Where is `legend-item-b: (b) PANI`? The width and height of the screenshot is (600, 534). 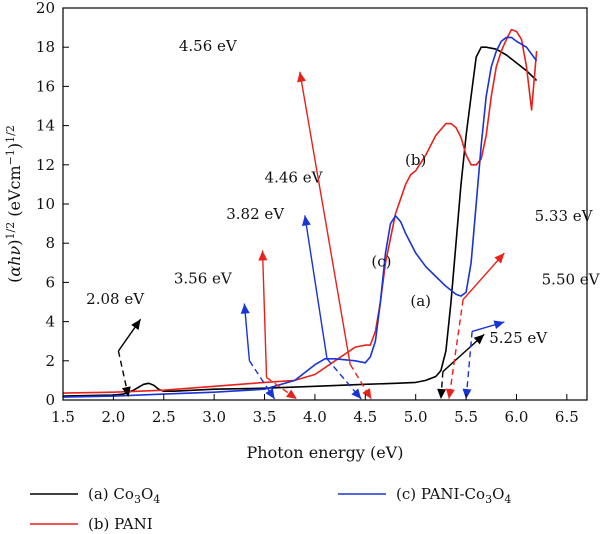 legend-item-b: (b) PANI is located at coordinates (91, 524).